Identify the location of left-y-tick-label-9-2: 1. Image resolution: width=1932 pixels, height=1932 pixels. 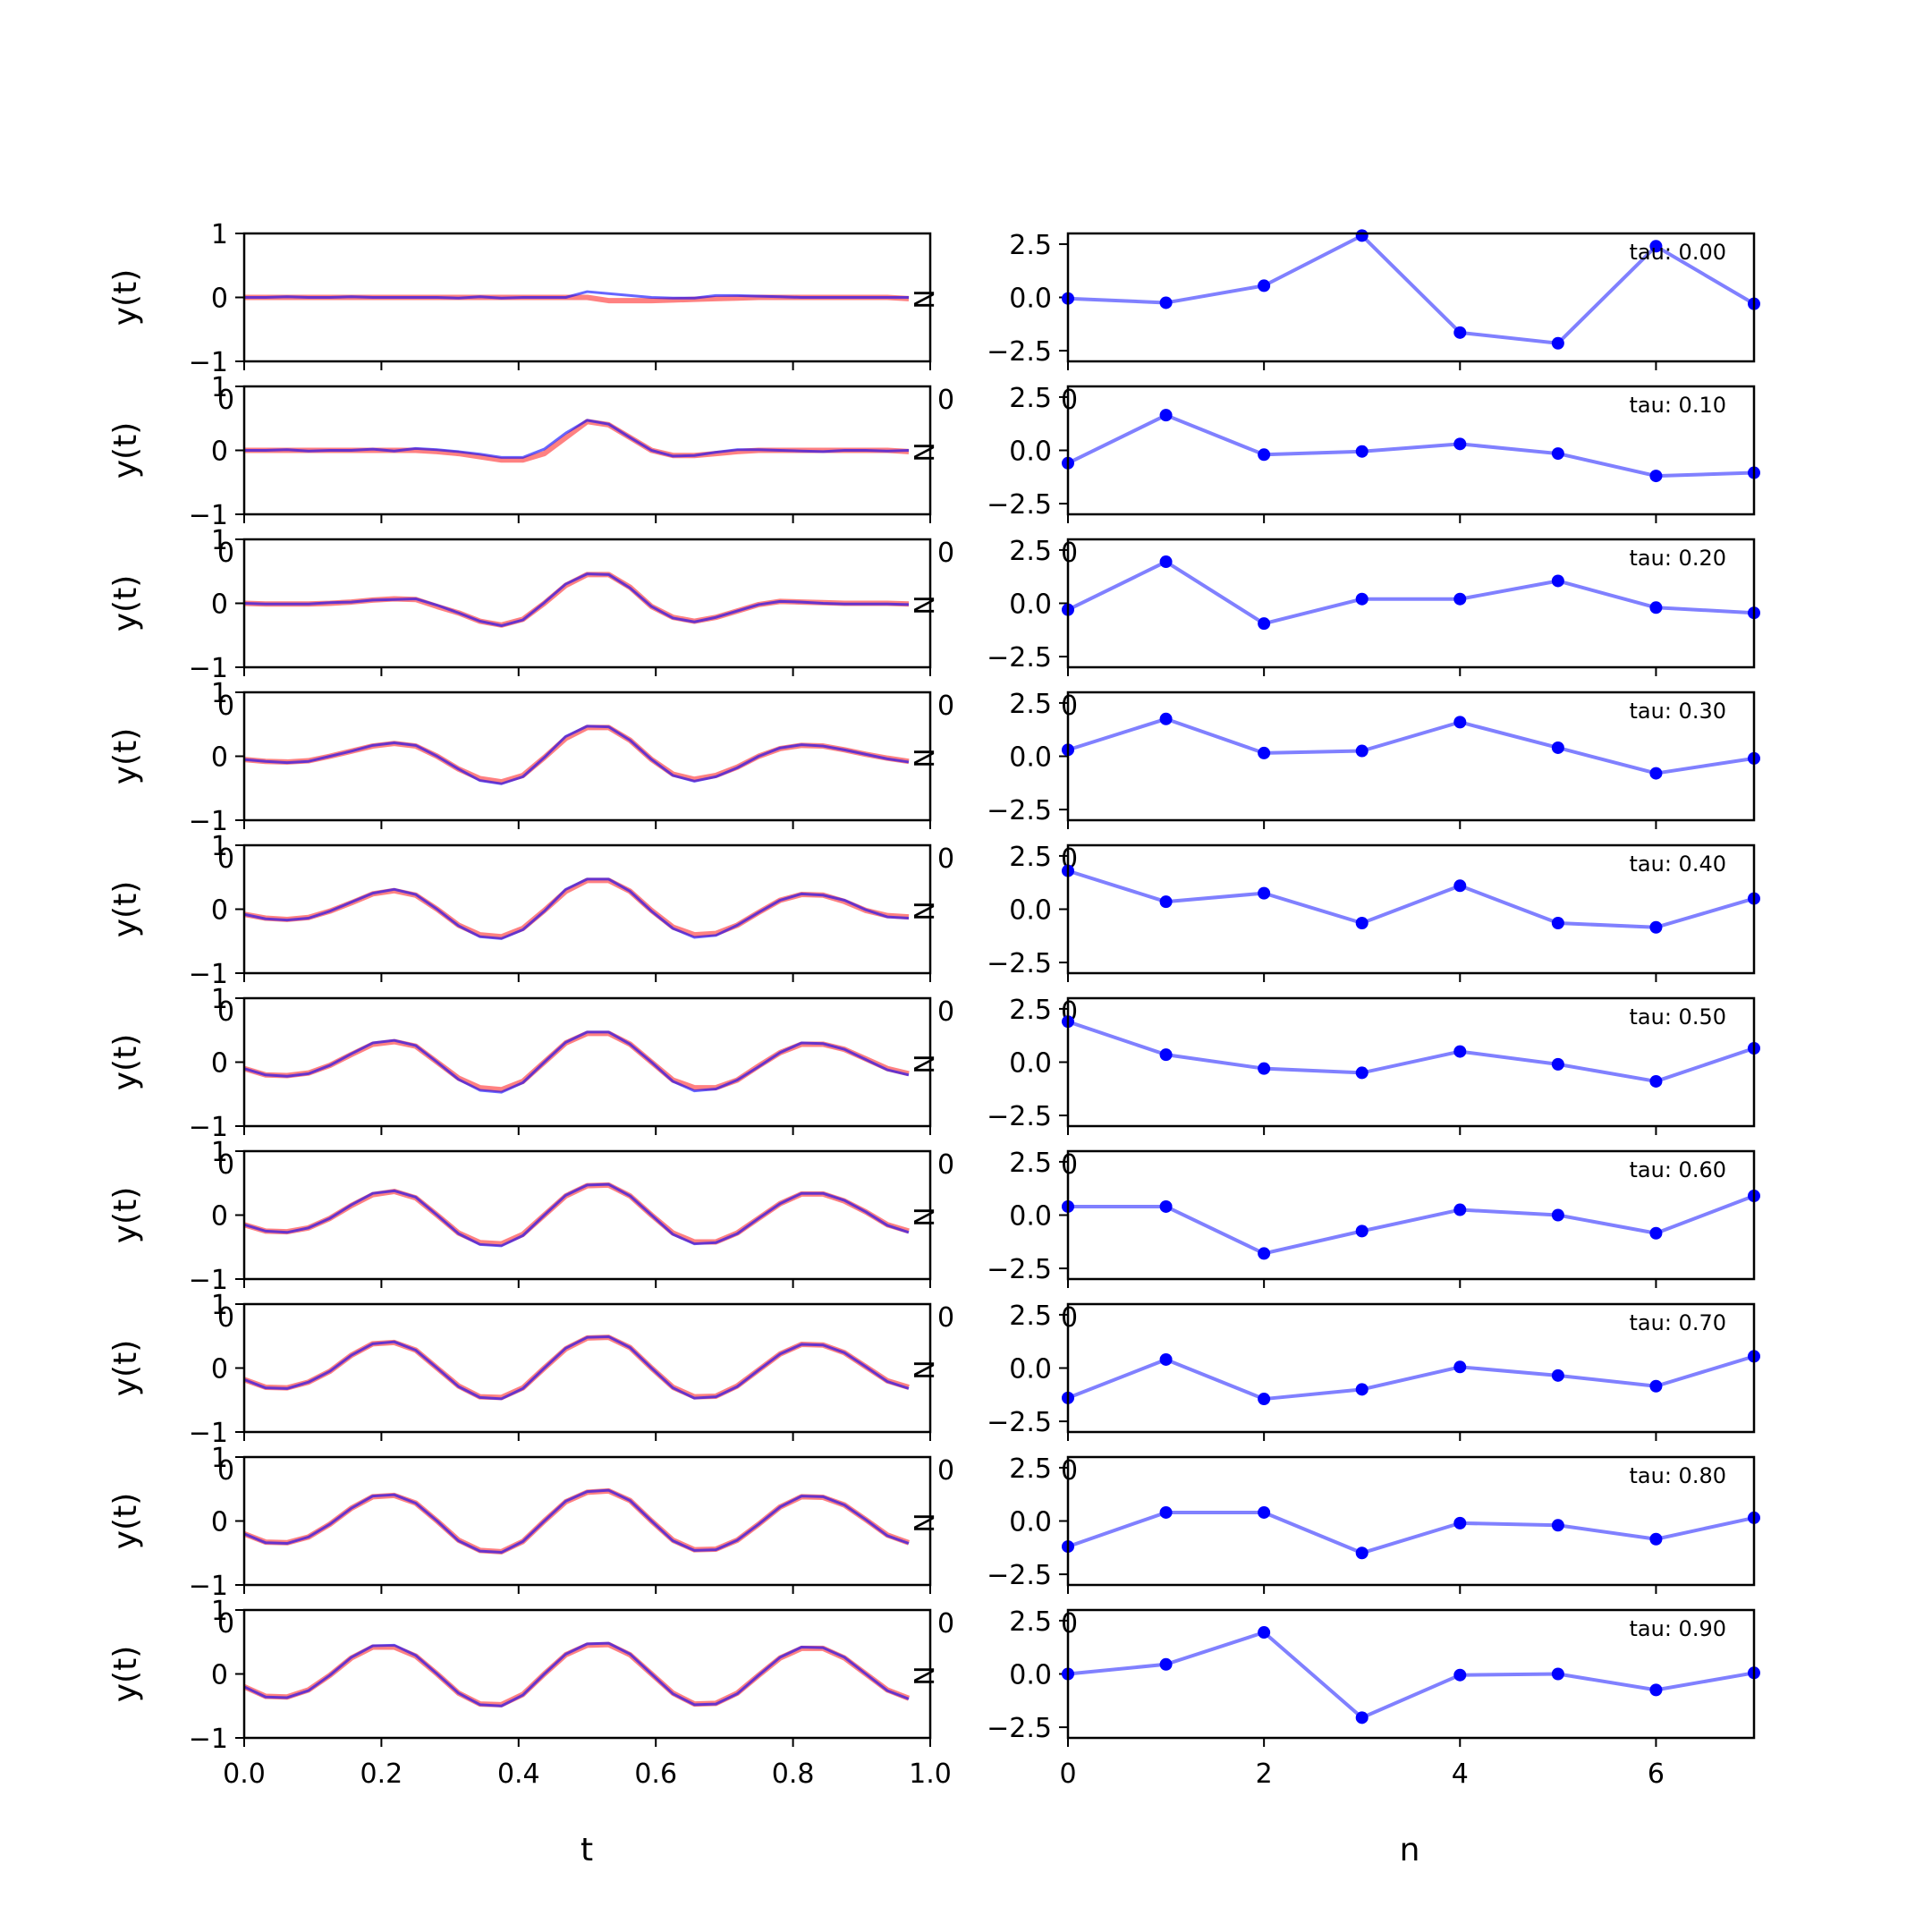
(219, 1611).